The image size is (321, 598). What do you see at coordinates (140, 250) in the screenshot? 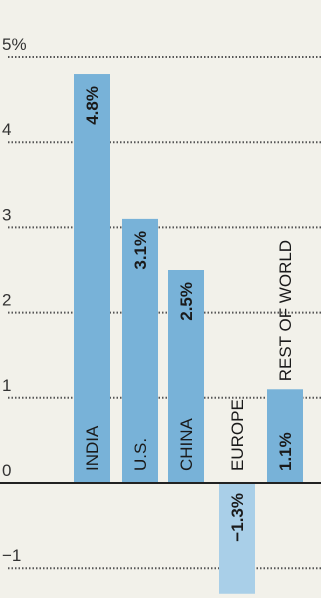
I see `value-label: 3.1%` at bounding box center [140, 250].